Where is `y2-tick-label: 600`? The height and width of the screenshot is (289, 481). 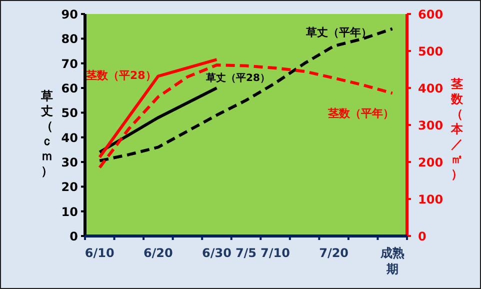
y2-tick-label: 600 is located at coordinates (431, 15).